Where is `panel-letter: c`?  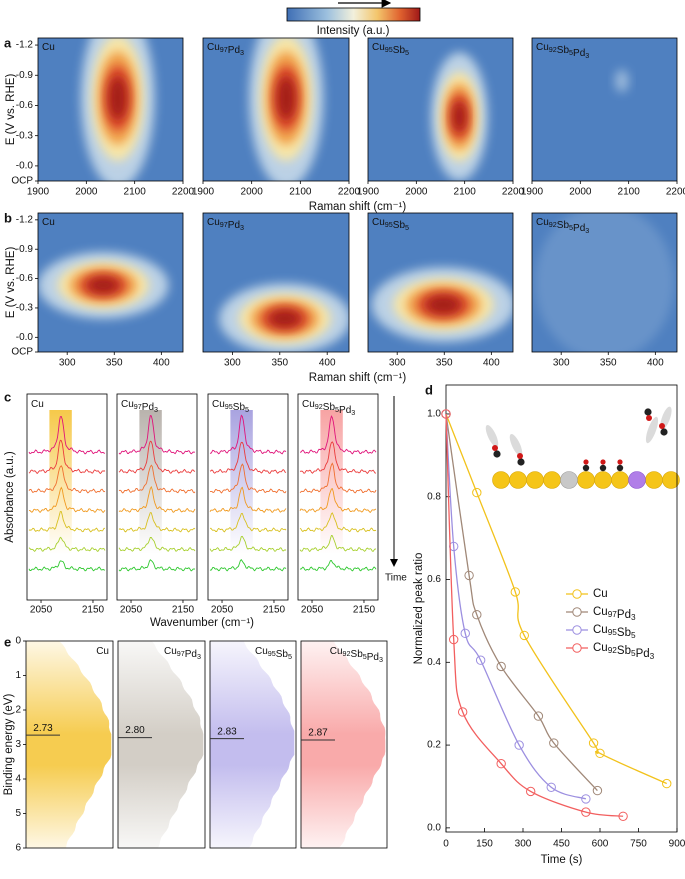
panel-letter: c is located at coordinates (7, 396).